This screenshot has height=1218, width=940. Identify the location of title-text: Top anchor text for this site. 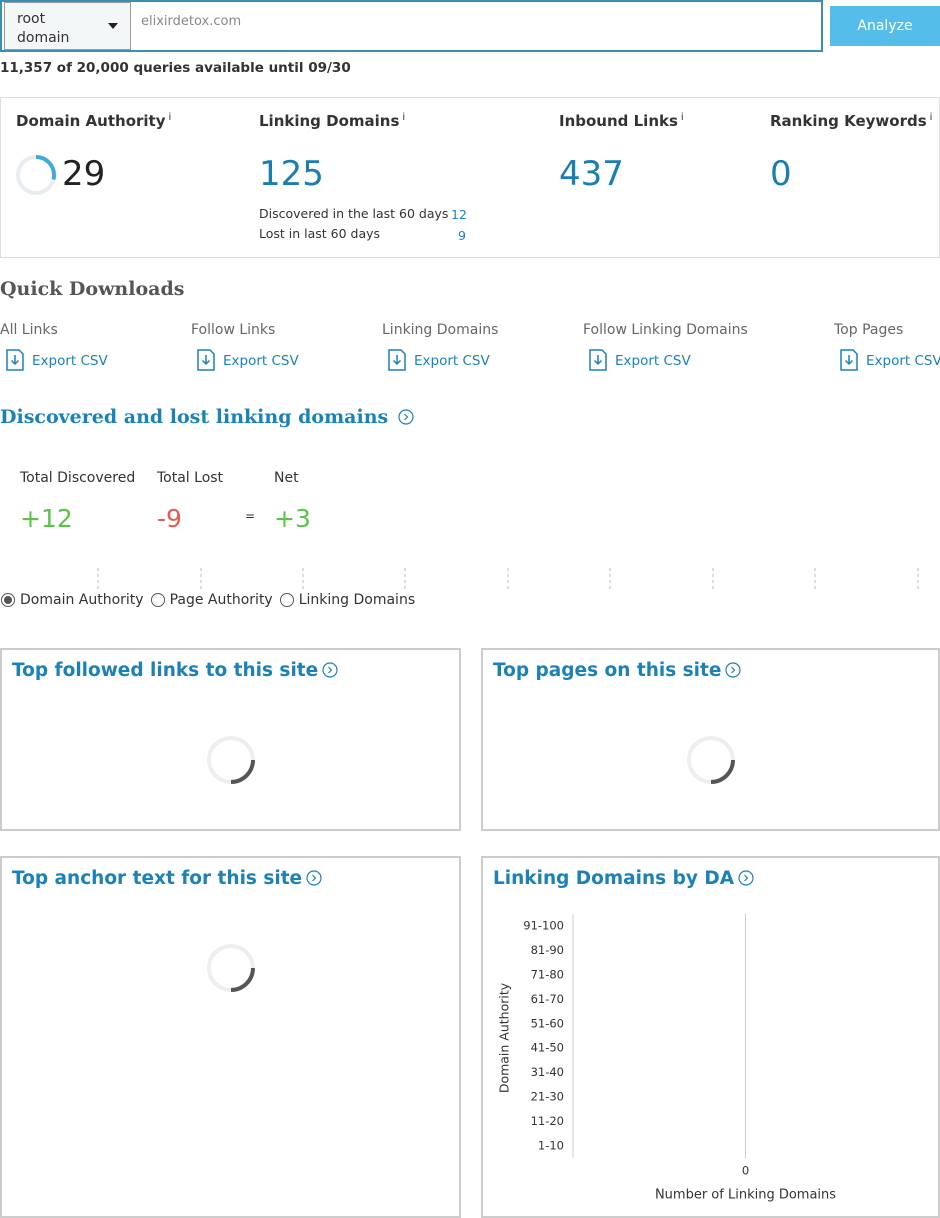
(157, 878).